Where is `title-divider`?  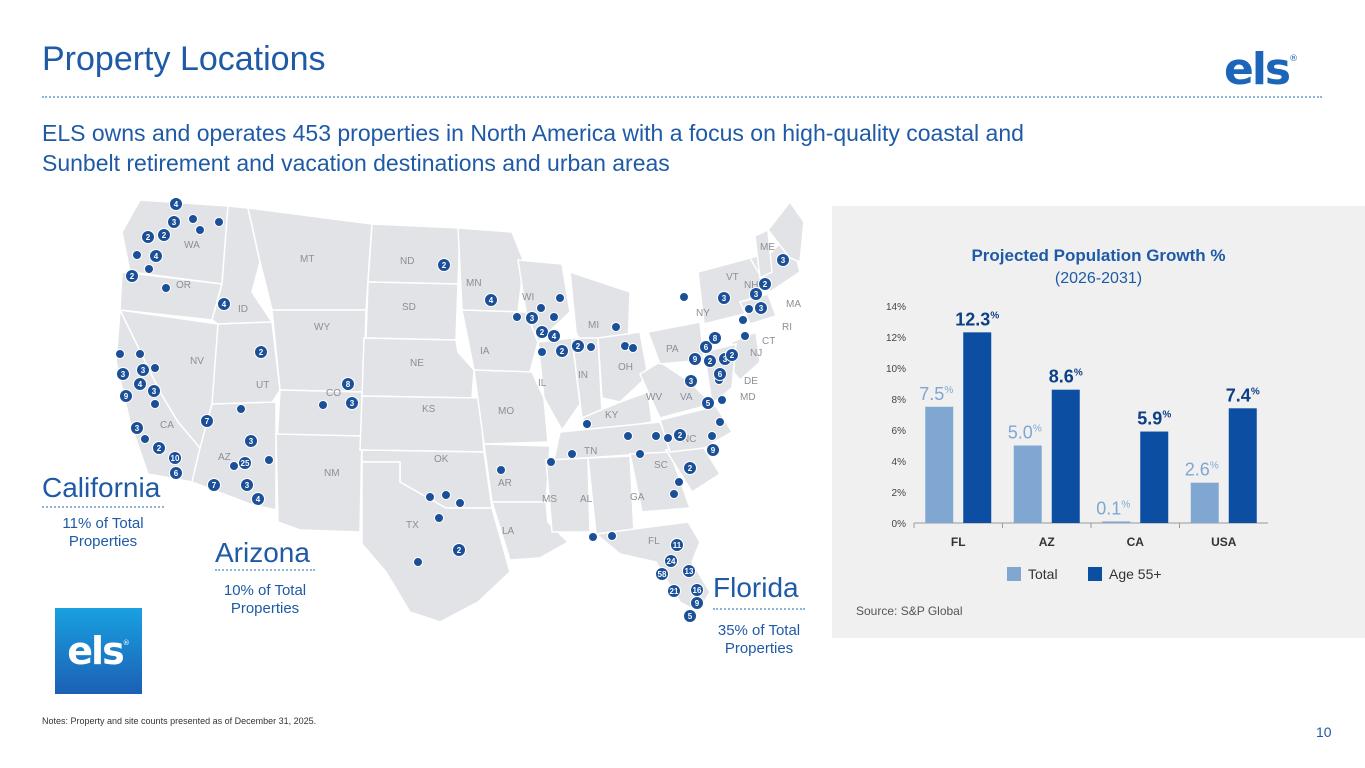 title-divider is located at coordinates (682, 97).